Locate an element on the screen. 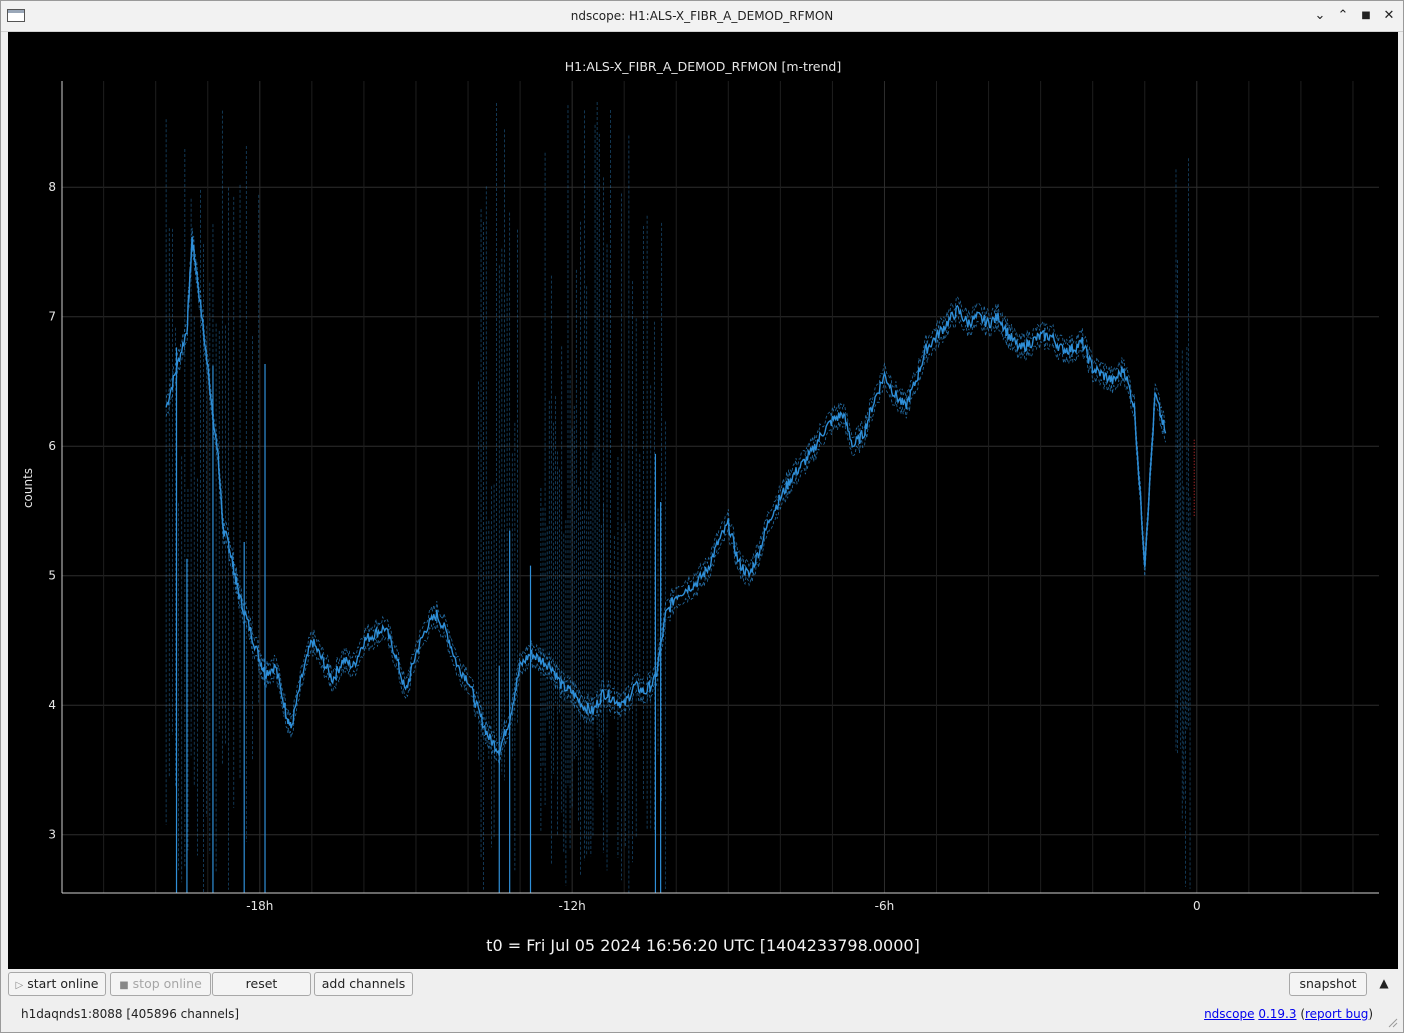  restore-icon: ■ is located at coordinates (1366, 15).